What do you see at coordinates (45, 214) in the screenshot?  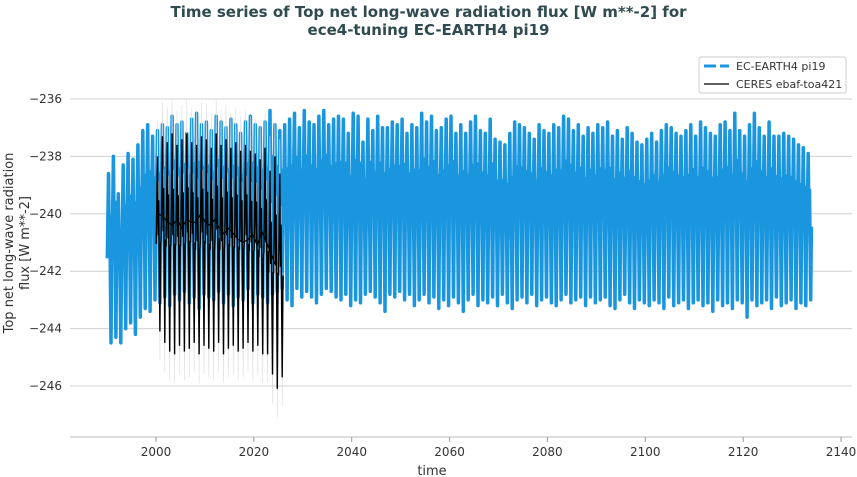 I see `y-tick-label: −240` at bounding box center [45, 214].